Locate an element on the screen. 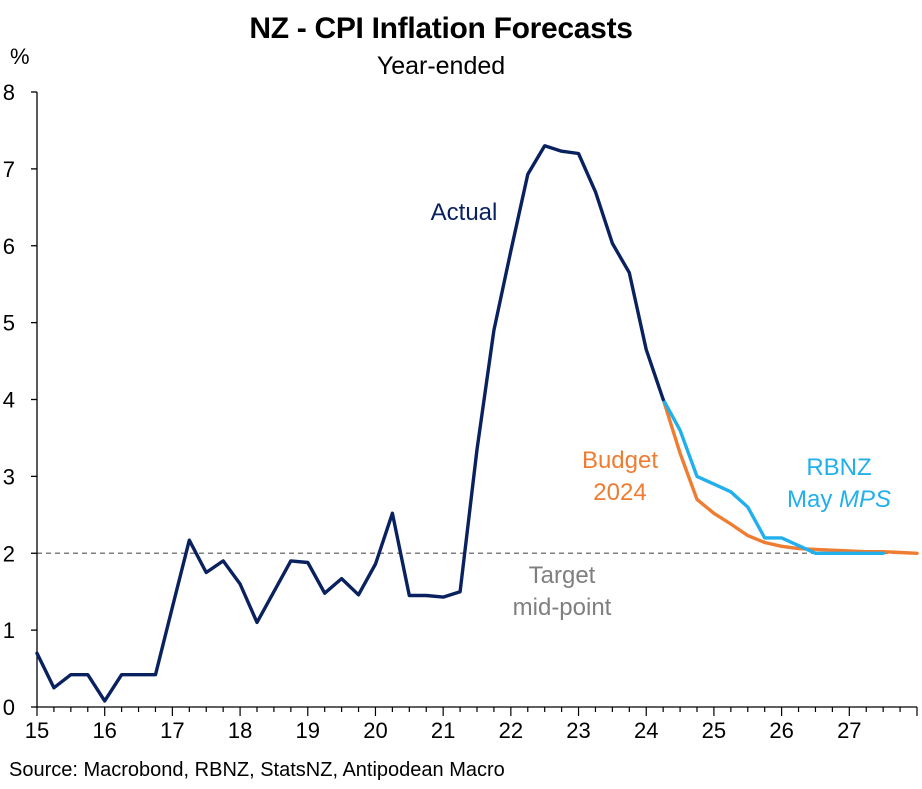  x-tick-label: 23 is located at coordinates (578, 730).